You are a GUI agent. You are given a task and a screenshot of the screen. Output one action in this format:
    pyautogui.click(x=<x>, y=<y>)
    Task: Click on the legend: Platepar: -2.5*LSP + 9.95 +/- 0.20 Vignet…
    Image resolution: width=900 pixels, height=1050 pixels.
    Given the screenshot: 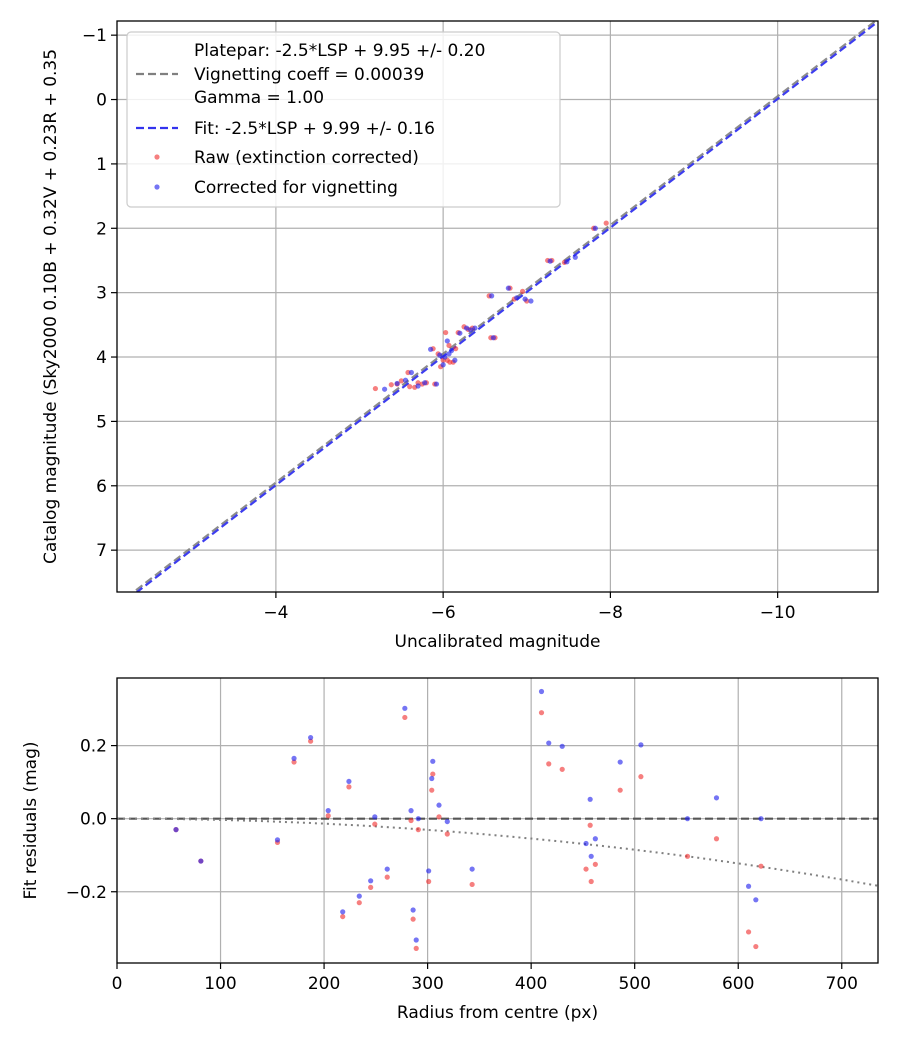 What is the action you would take?
    pyautogui.click(x=343, y=119)
    